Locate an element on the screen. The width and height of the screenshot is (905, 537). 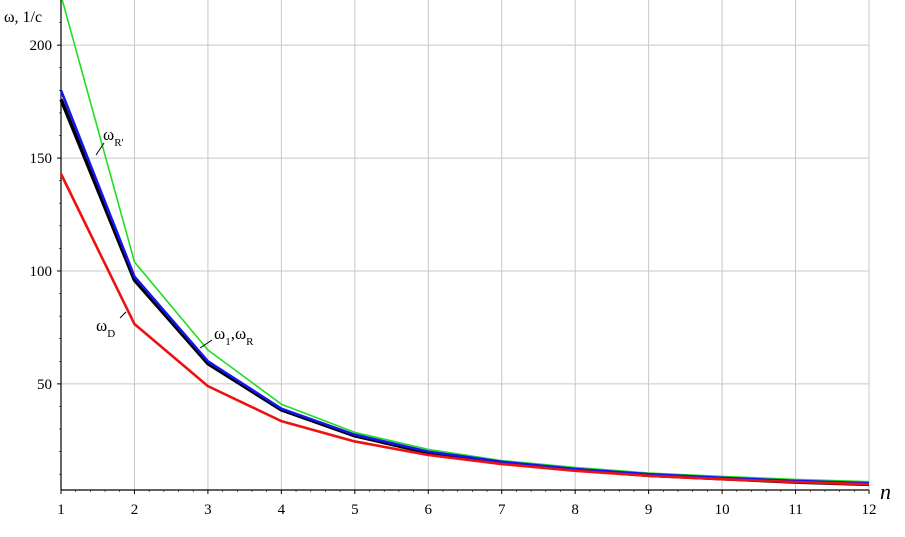
annotation-omega-d: ωD is located at coordinates (105, 328).